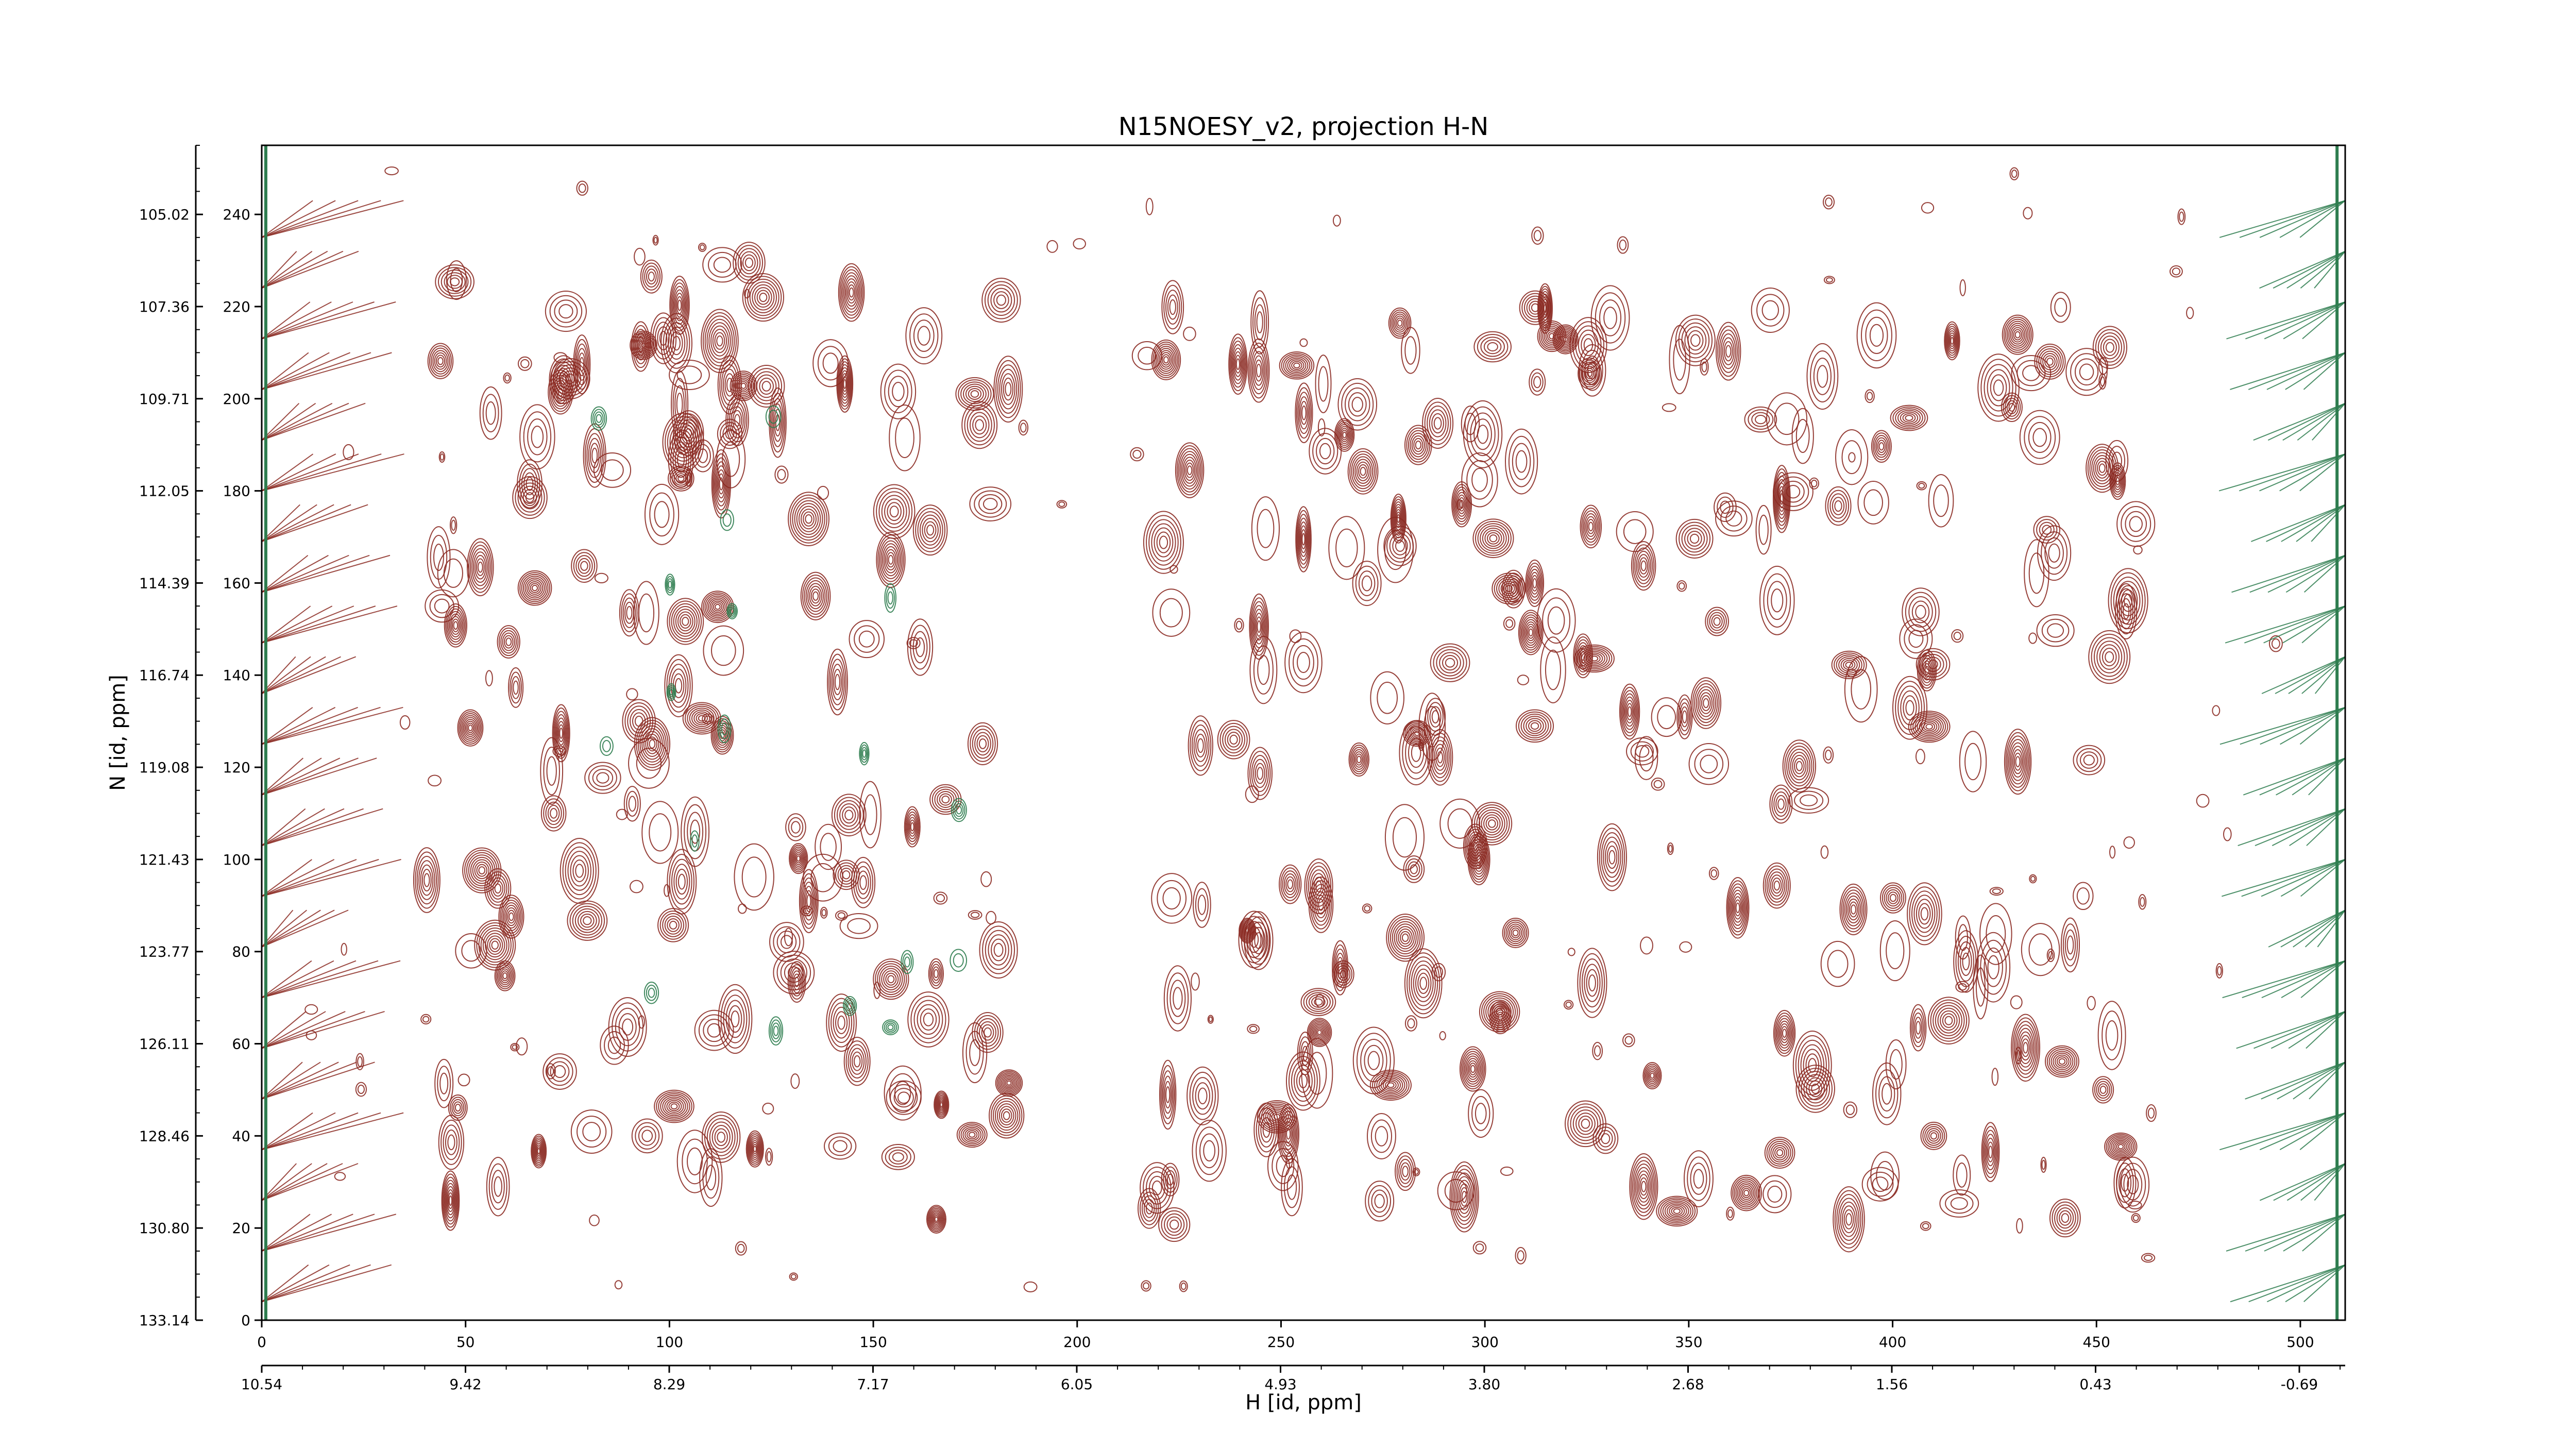 This screenshot has width=2576, height=1449. What do you see at coordinates (236, 306) in the screenshot?
I see `y-tick-label: 220` at bounding box center [236, 306].